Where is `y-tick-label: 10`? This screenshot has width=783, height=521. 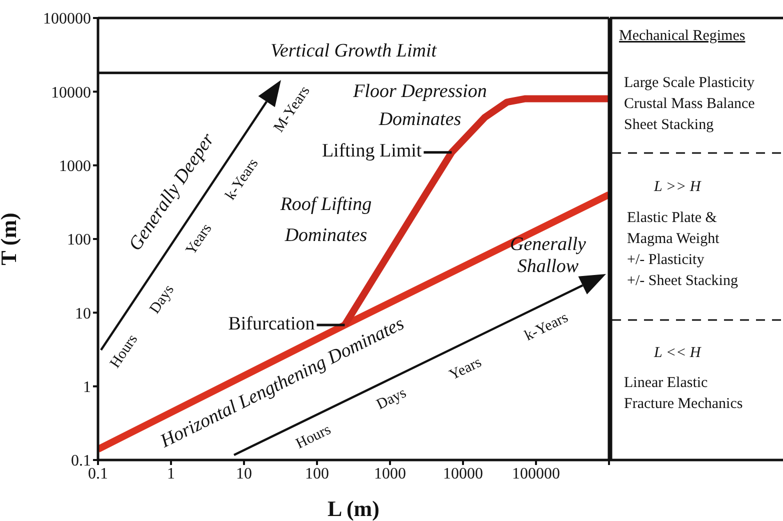
y-tick-label: 10 is located at coordinates (83, 313).